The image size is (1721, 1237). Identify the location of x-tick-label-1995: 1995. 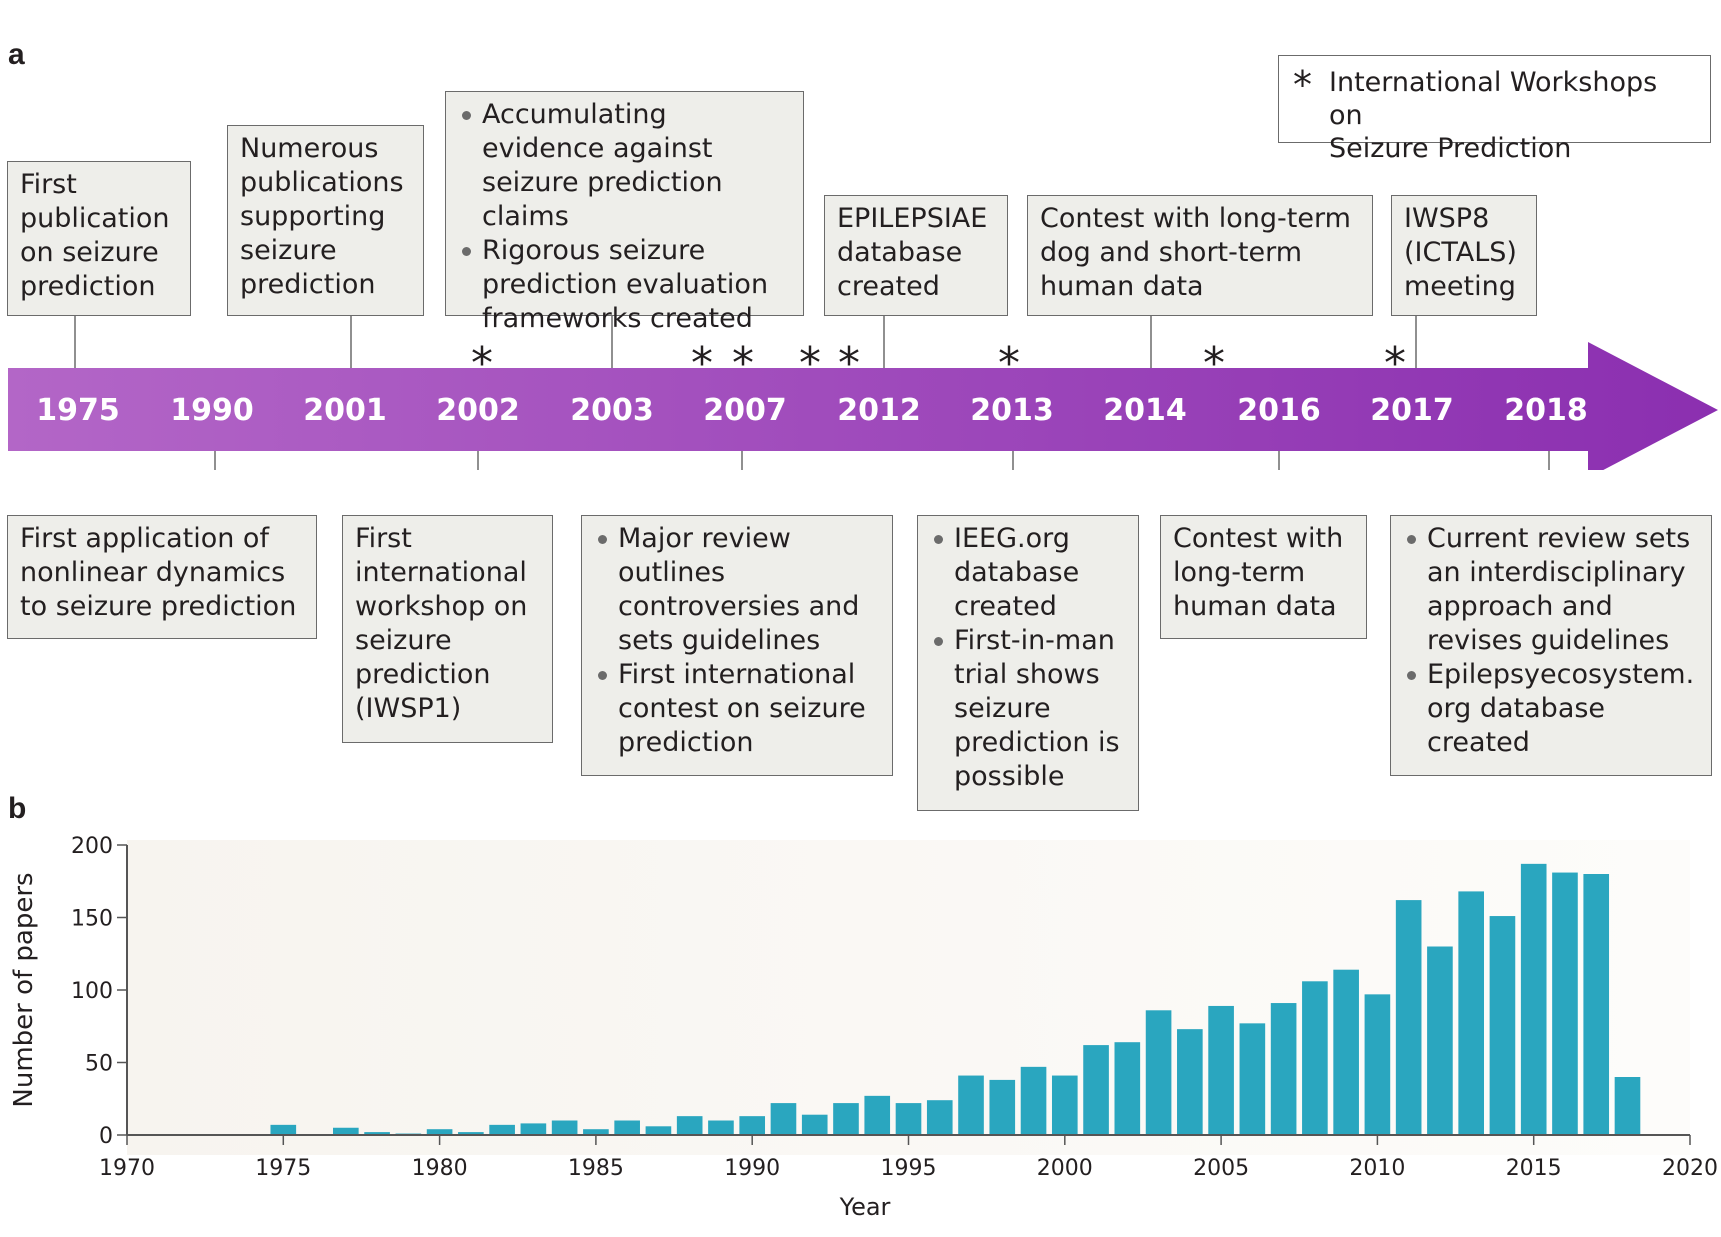
(909, 1168).